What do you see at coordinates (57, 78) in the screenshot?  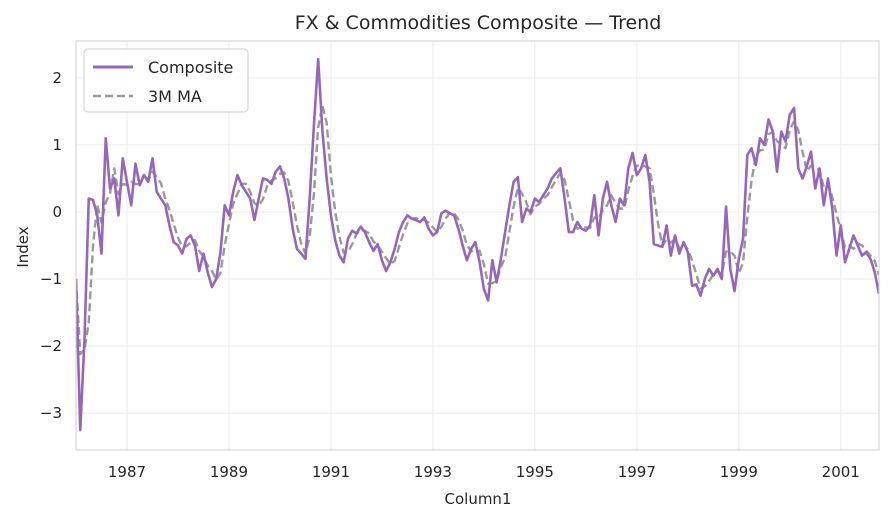 I see `y-tick-label: 2` at bounding box center [57, 78].